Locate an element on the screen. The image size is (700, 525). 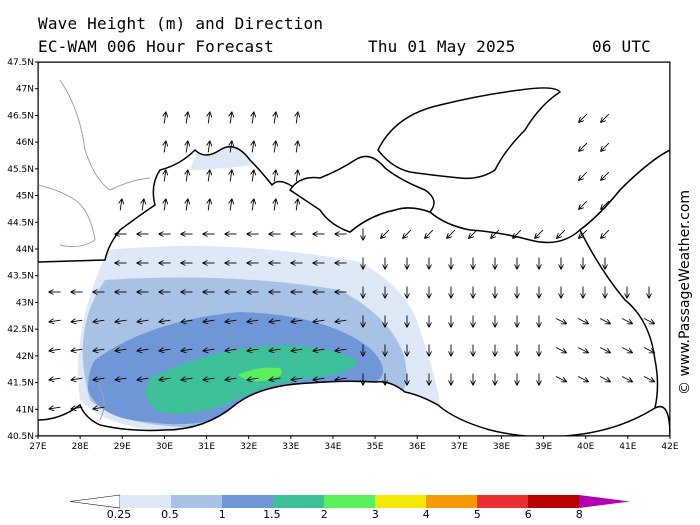
wave-band-marmara-light is located at coordinates (70, 450).